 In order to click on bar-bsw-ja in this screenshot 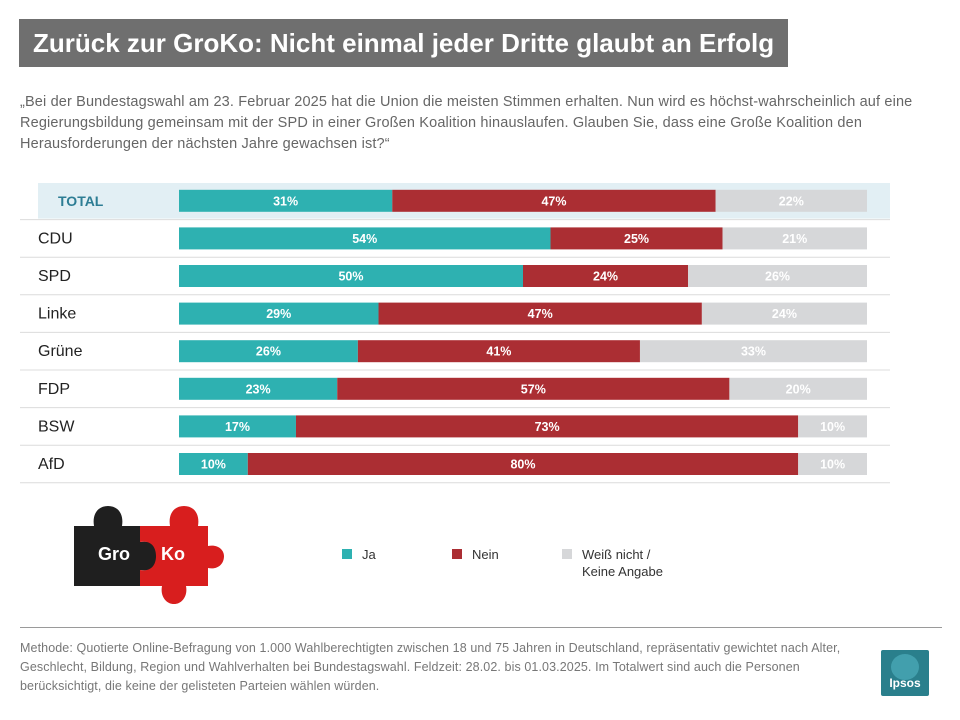, I will do `click(237, 426)`.